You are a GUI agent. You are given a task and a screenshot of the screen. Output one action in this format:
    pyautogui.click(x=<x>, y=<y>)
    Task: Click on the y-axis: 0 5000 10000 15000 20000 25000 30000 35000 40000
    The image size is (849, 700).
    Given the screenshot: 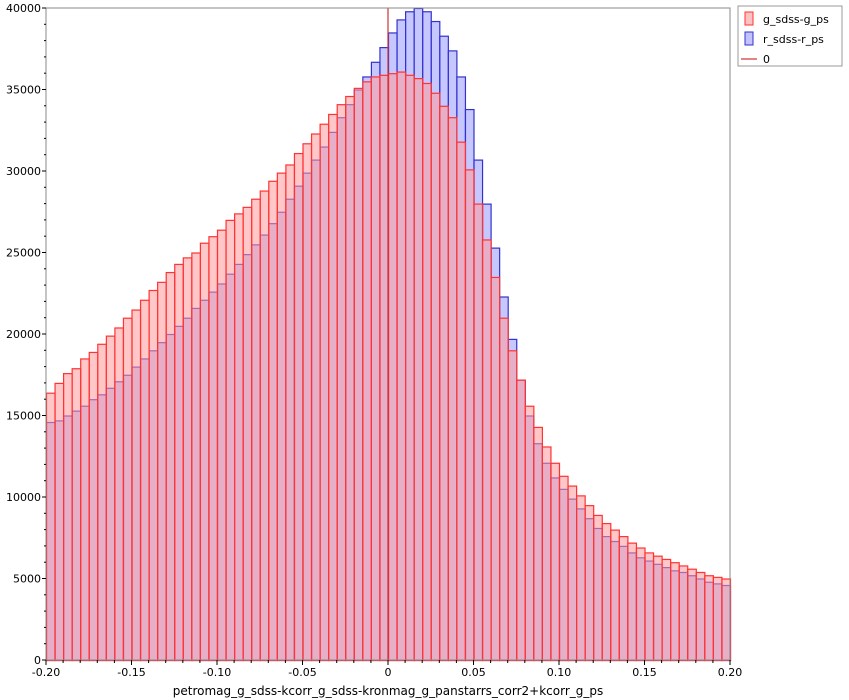 What is the action you would take?
    pyautogui.click(x=26, y=334)
    